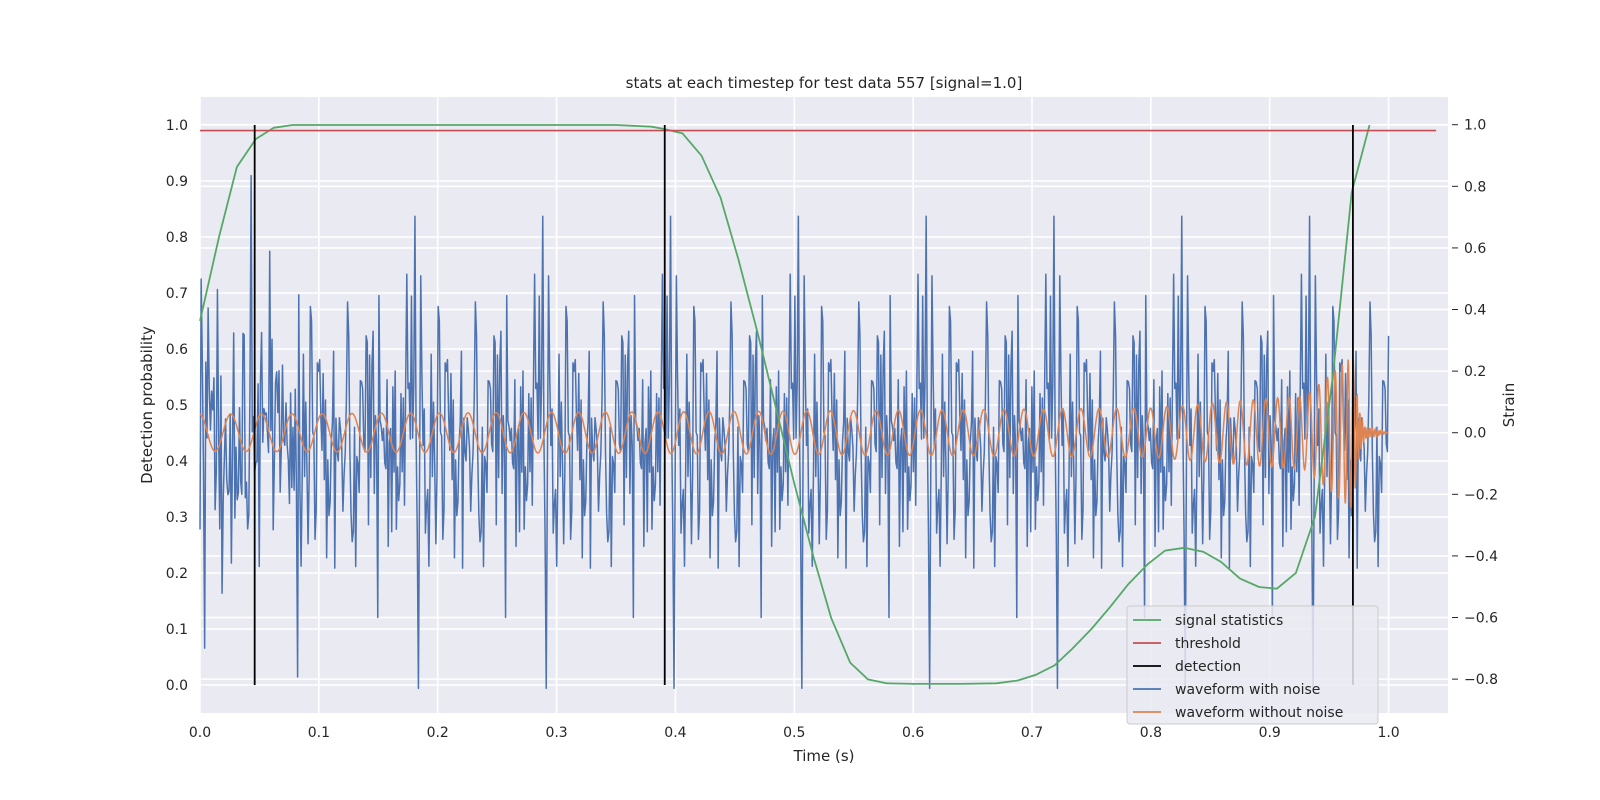  I want to click on legend-box, so click(1252, 665).